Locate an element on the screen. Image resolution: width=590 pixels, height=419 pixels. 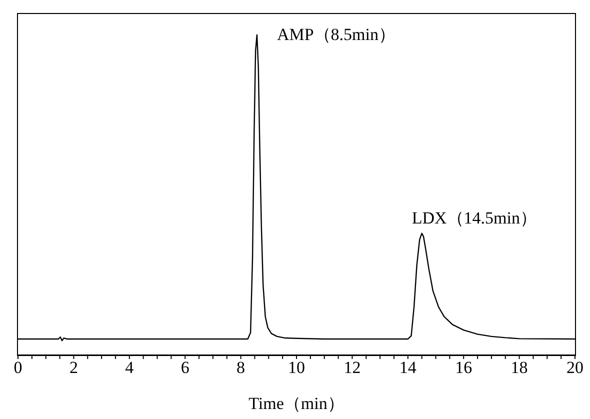
x-tick-label: 0 is located at coordinates (18, 368).